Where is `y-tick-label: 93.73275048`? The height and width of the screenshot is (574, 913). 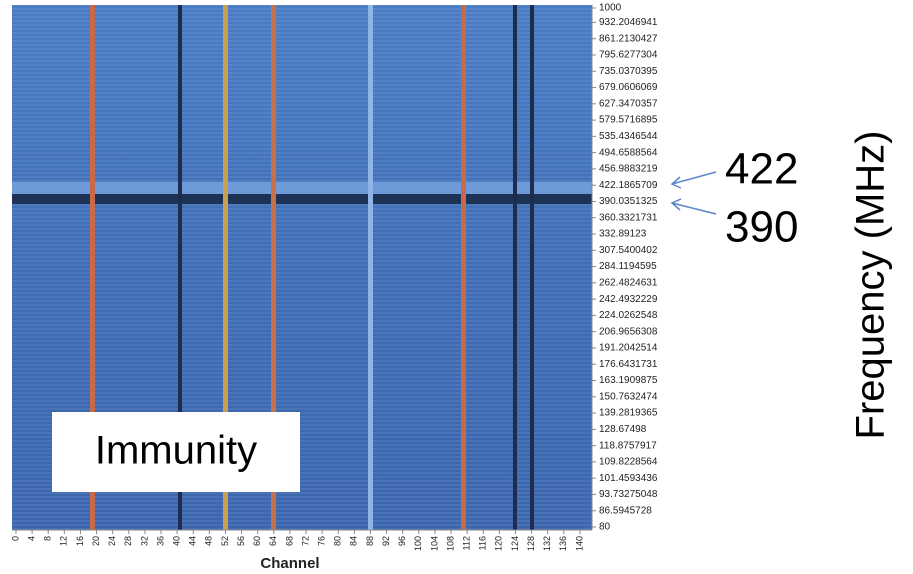
y-tick-label: 93.73275048 is located at coordinates (628, 494).